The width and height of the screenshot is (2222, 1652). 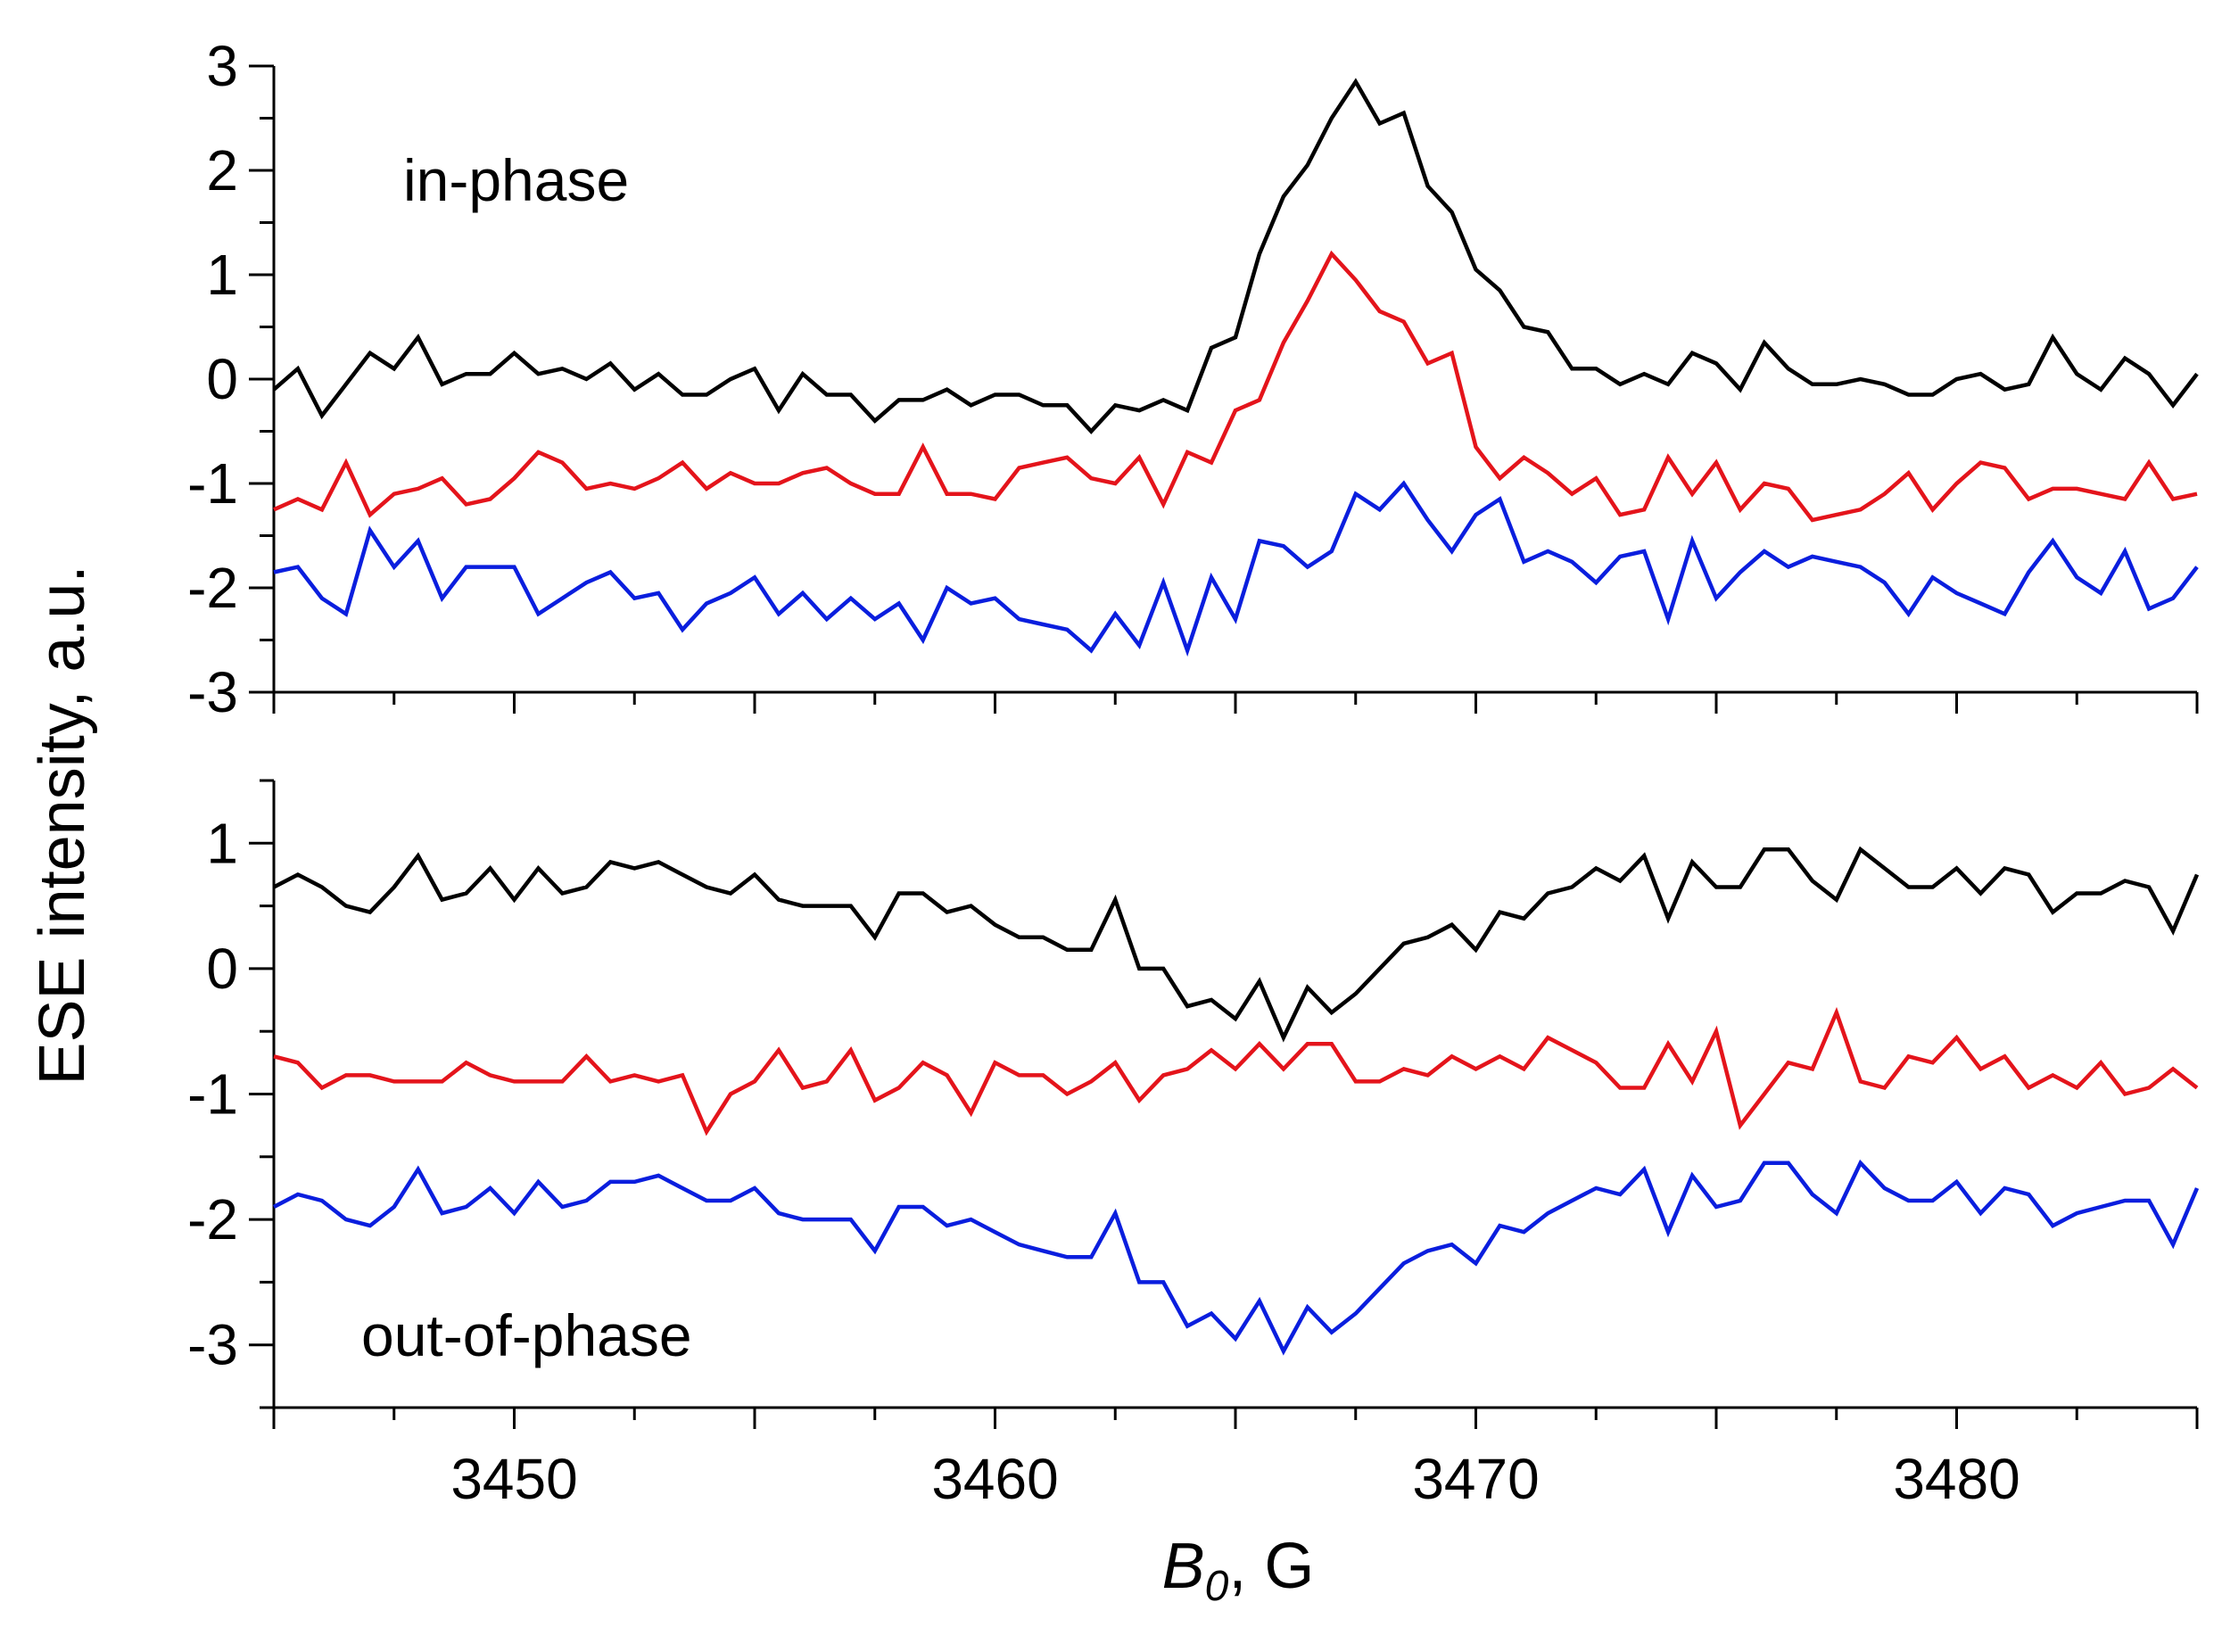 What do you see at coordinates (1236, 568) in the screenshot?
I see `series-blue-top` at bounding box center [1236, 568].